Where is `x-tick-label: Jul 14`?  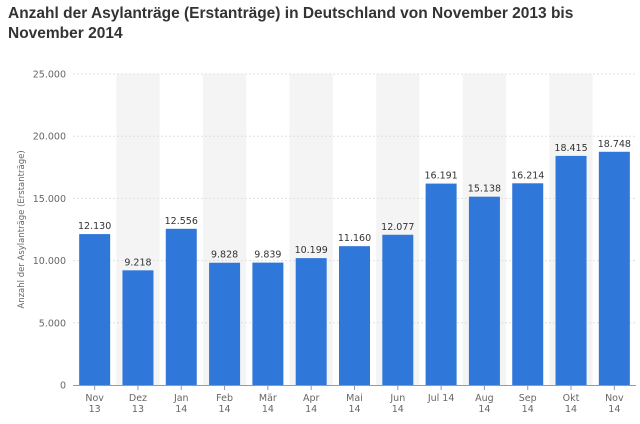
x-tick-label: Jul 14 is located at coordinates (441, 398).